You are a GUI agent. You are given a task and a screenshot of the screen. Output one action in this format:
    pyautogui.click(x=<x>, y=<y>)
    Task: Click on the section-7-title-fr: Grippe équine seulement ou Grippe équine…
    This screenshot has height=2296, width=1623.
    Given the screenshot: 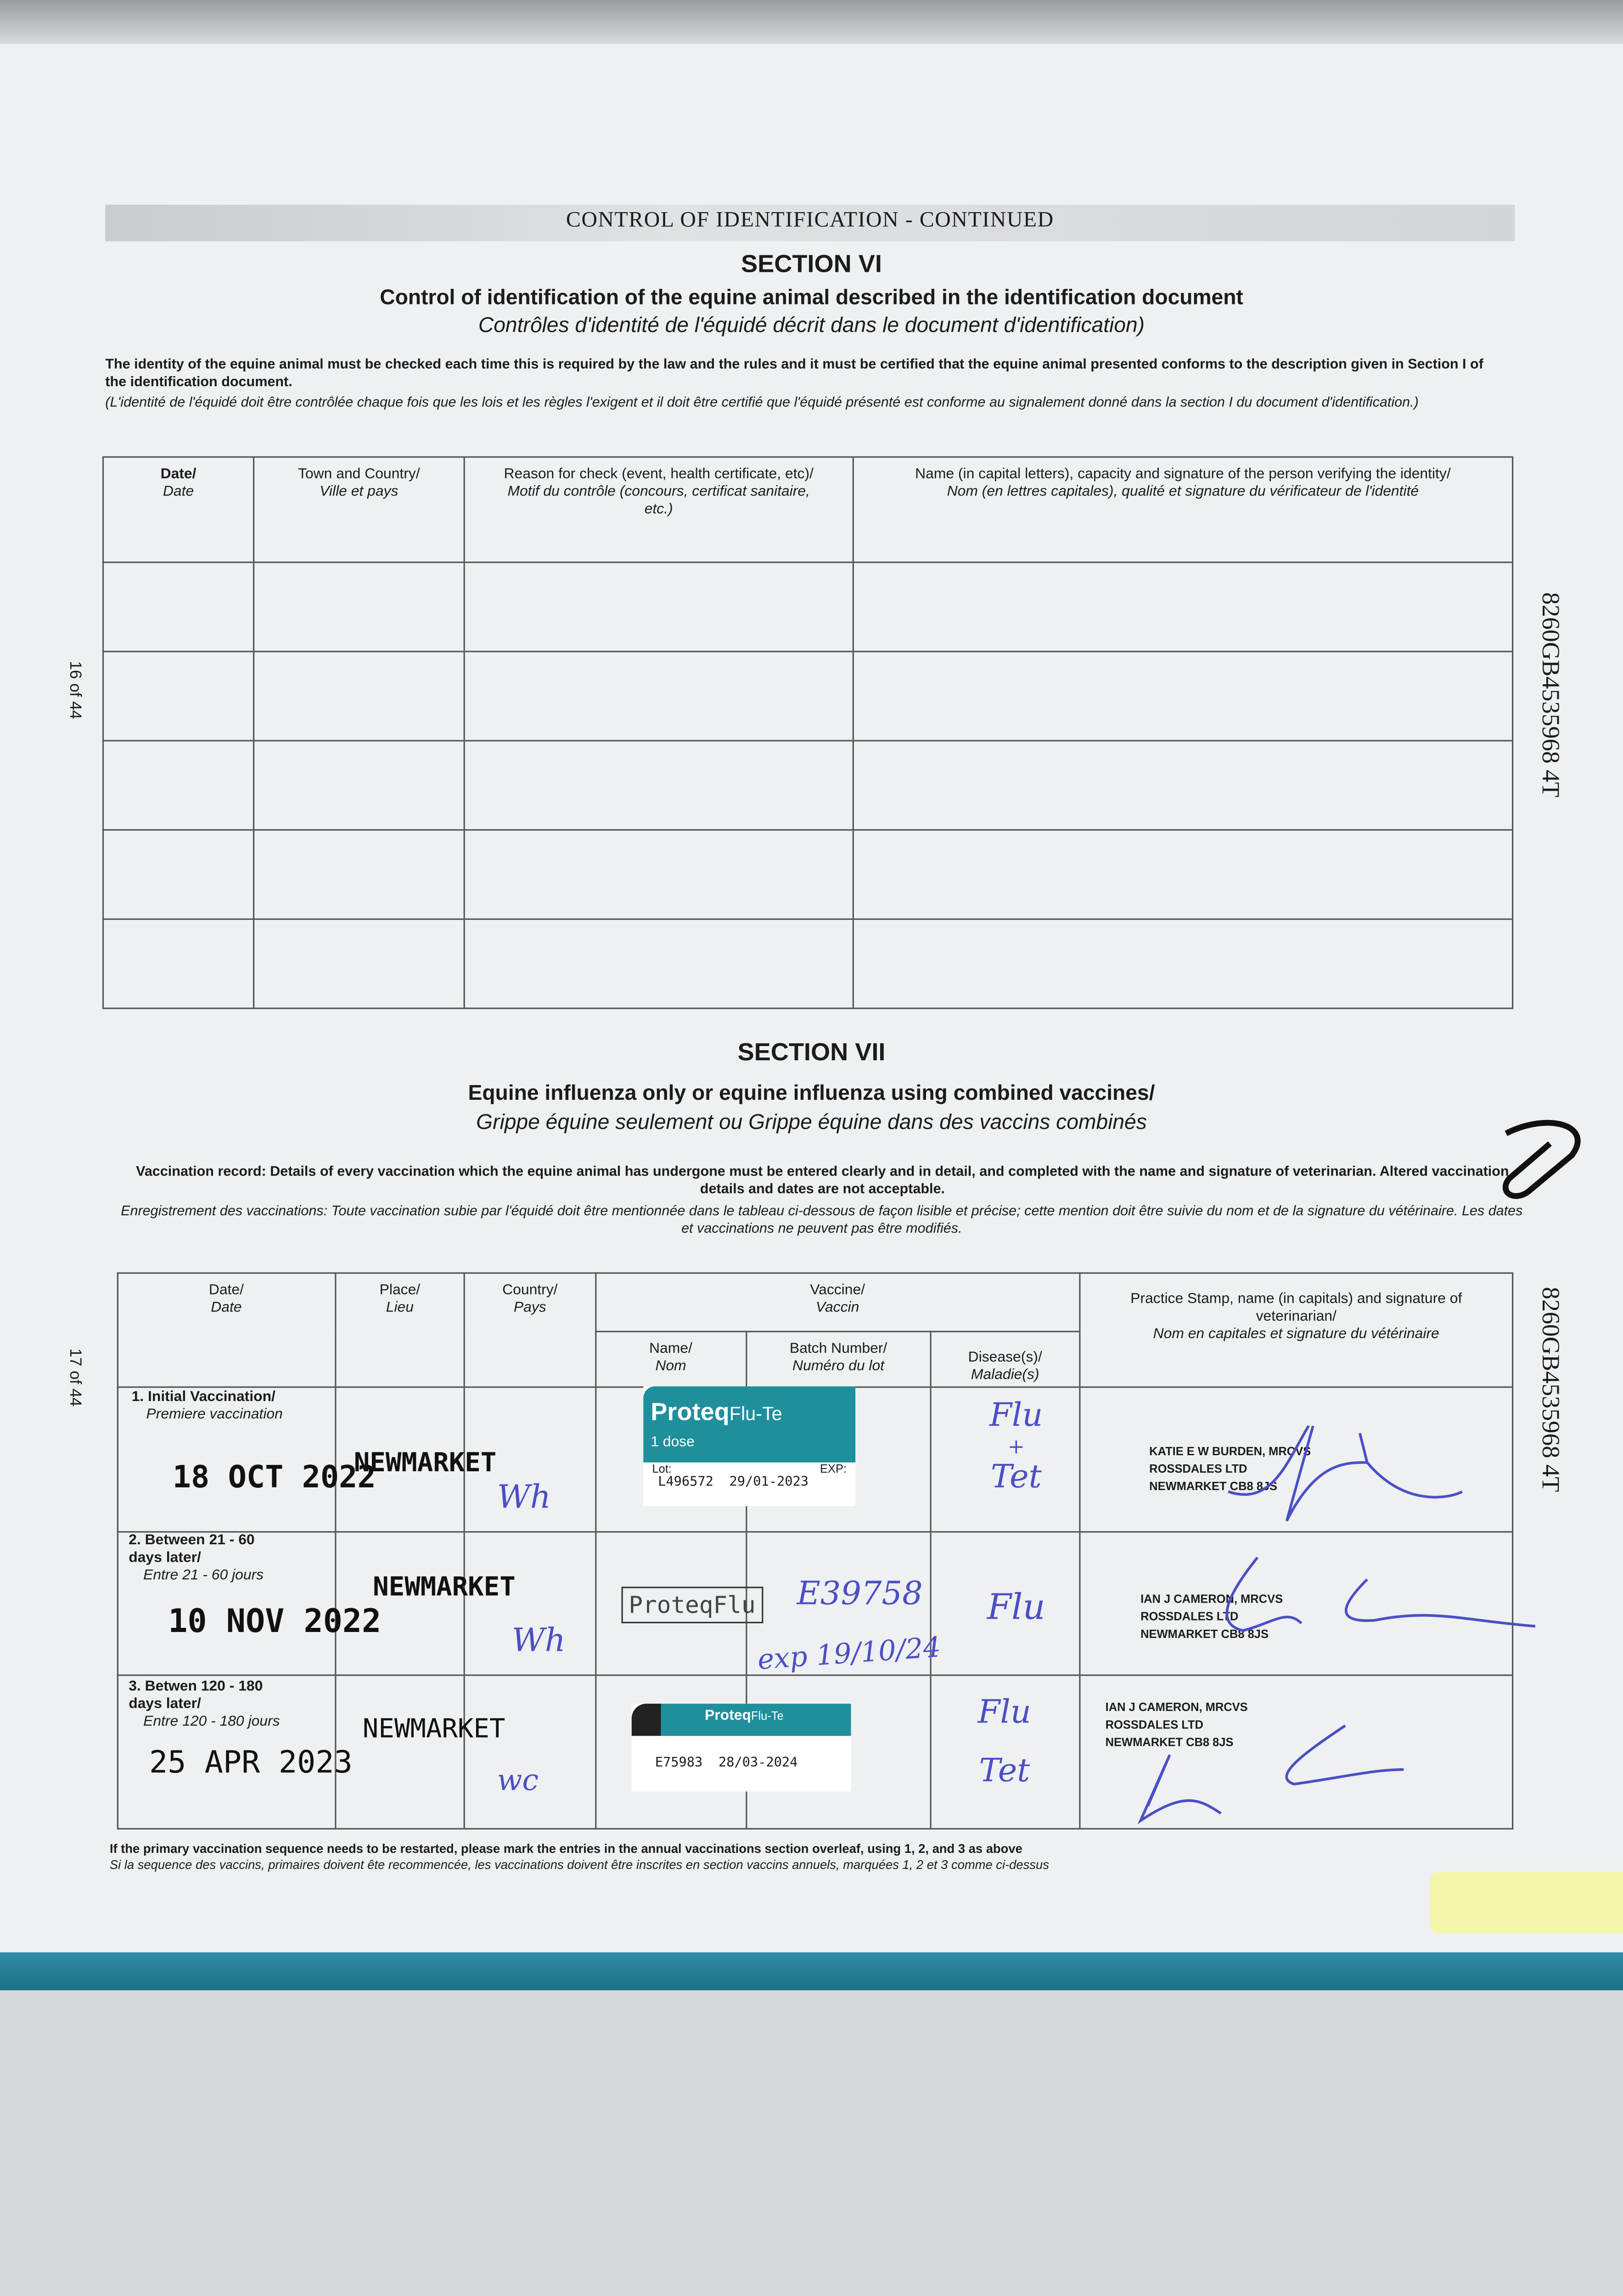 What is the action you would take?
    pyautogui.click(x=811, y=1123)
    